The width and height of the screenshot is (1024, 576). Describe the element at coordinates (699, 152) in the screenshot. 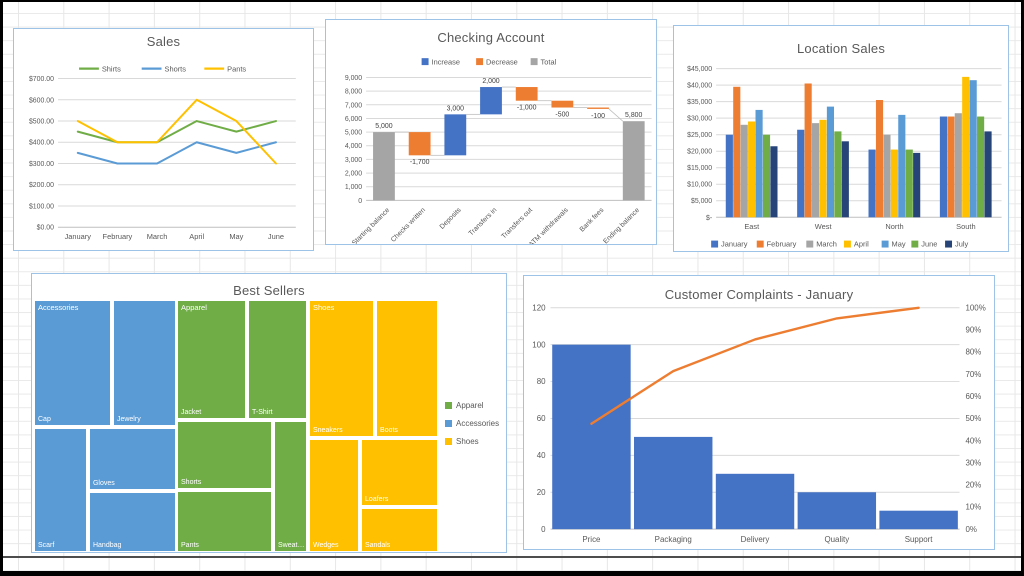

I see `svg-text: $20,000` at that location.